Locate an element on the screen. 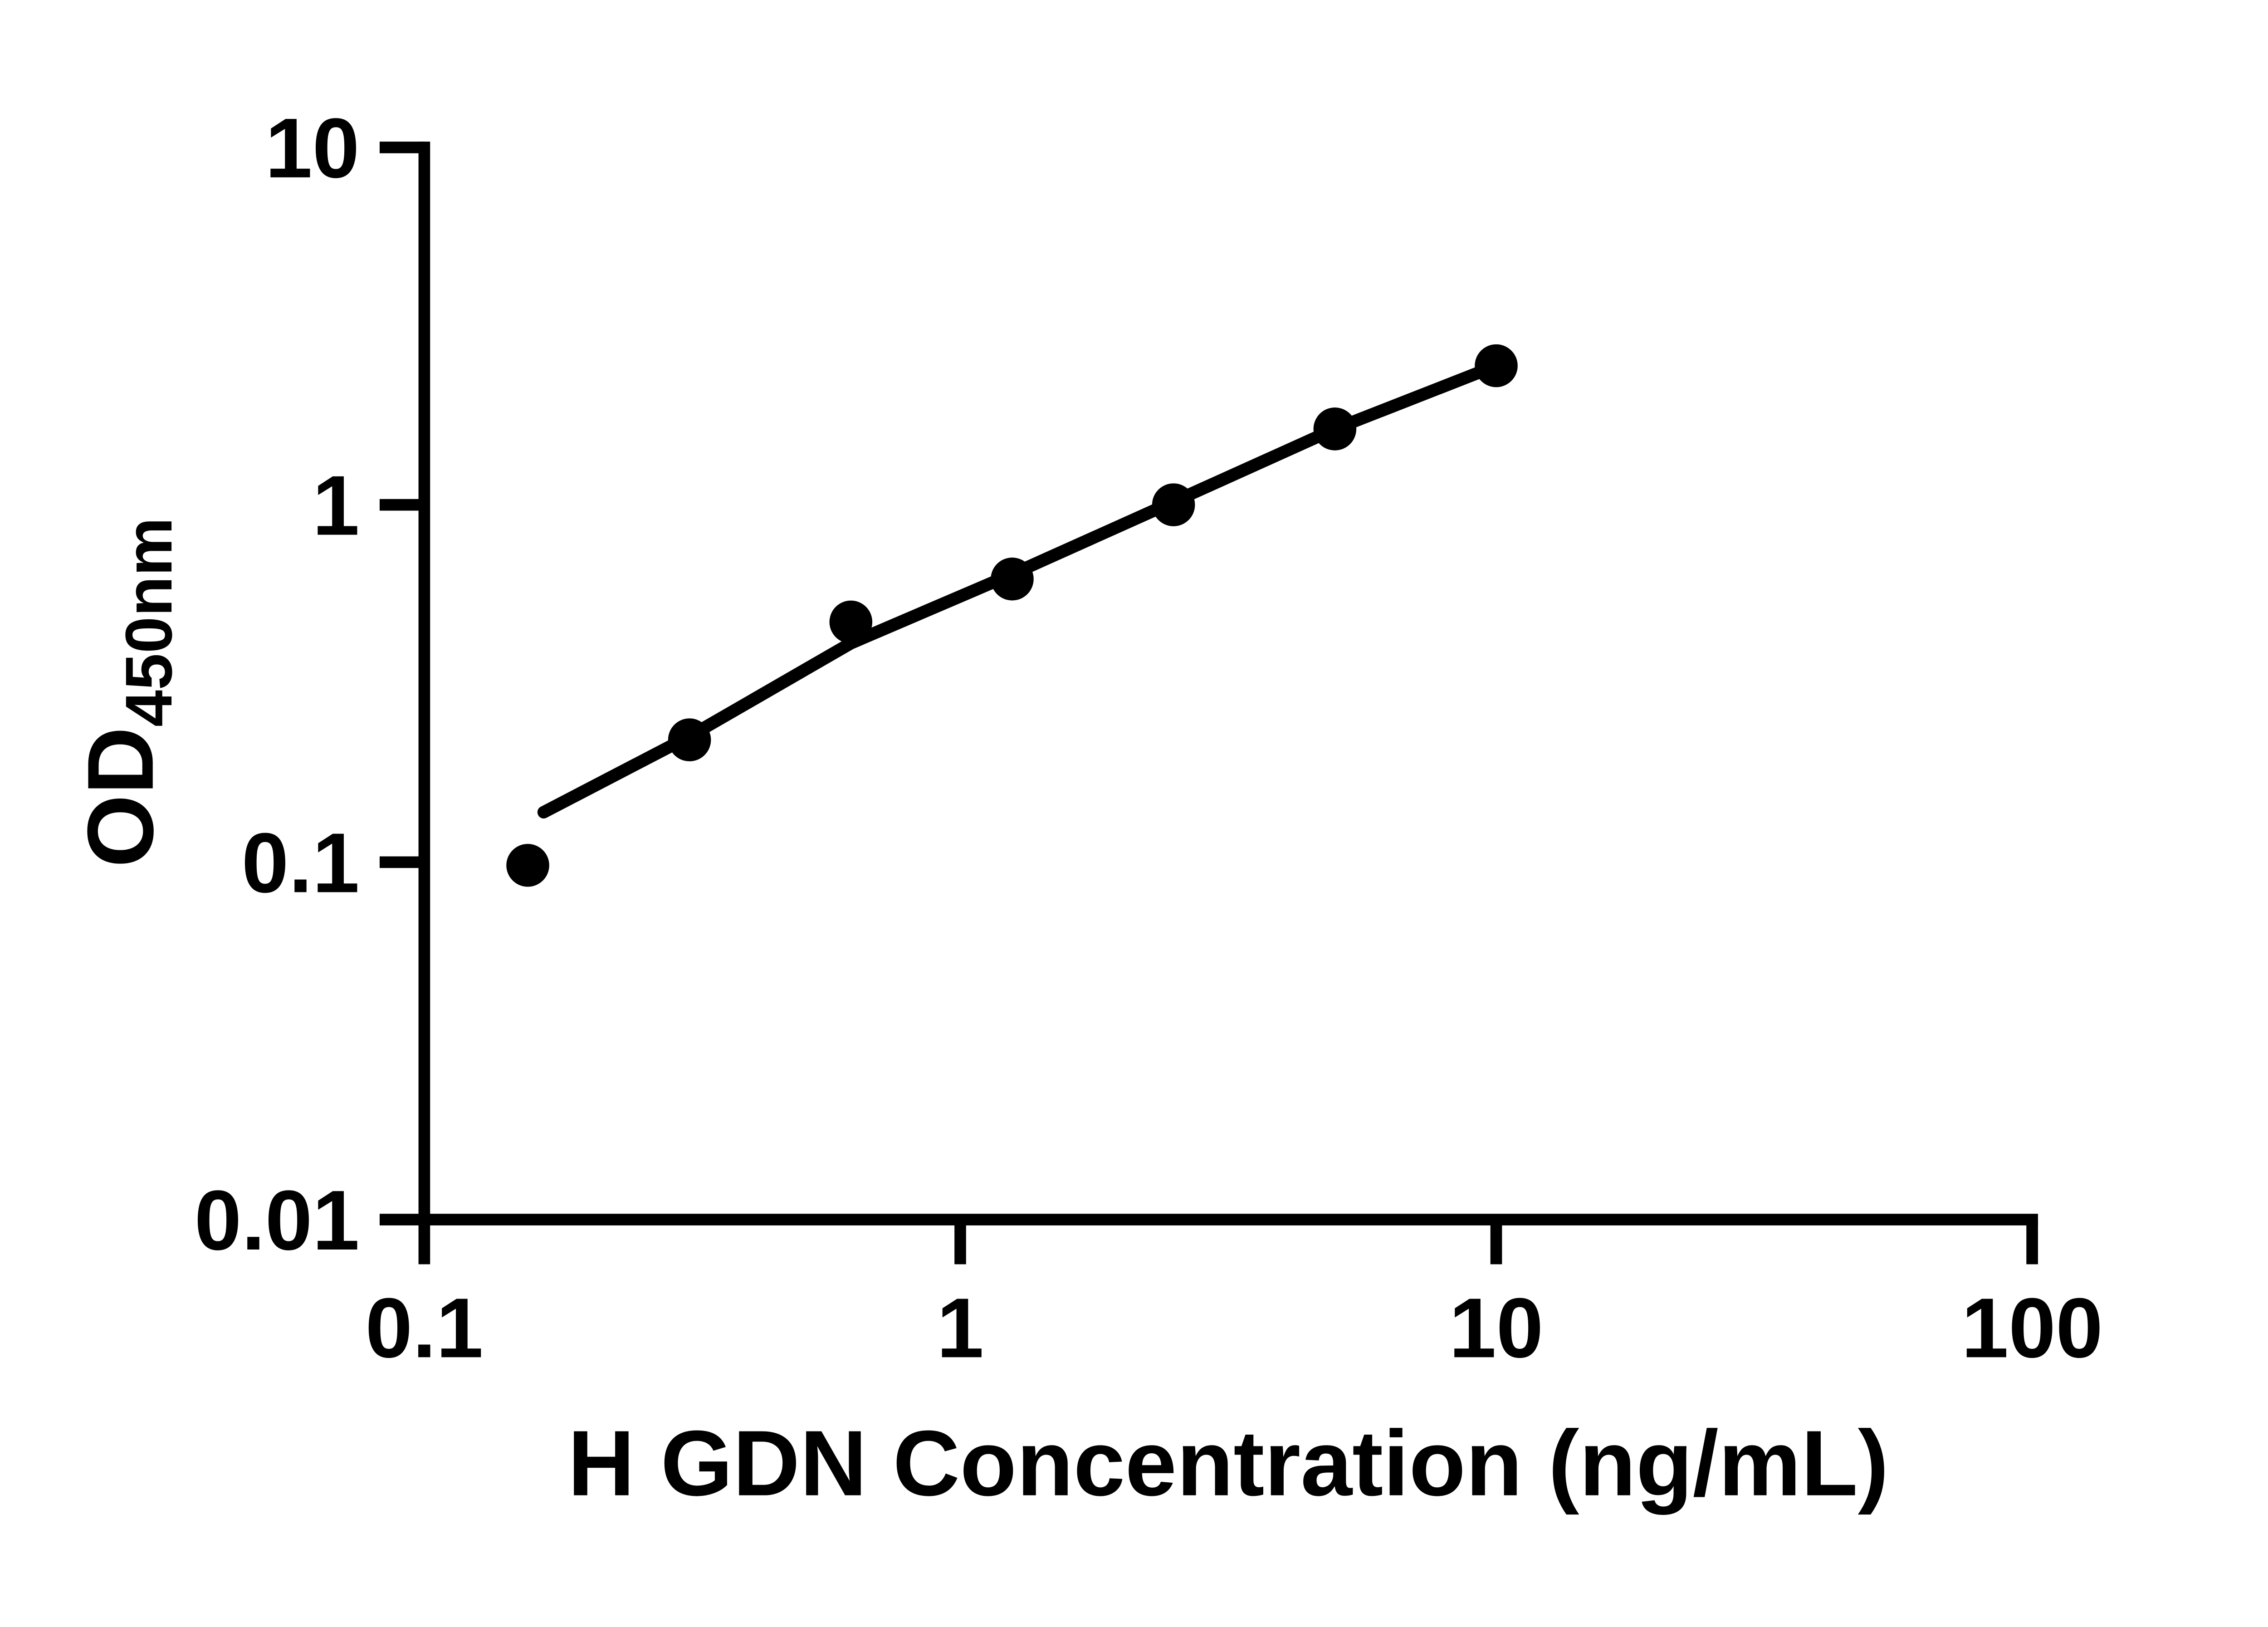 The height and width of the screenshot is (1627, 2268). data-point is located at coordinates (528, 865).